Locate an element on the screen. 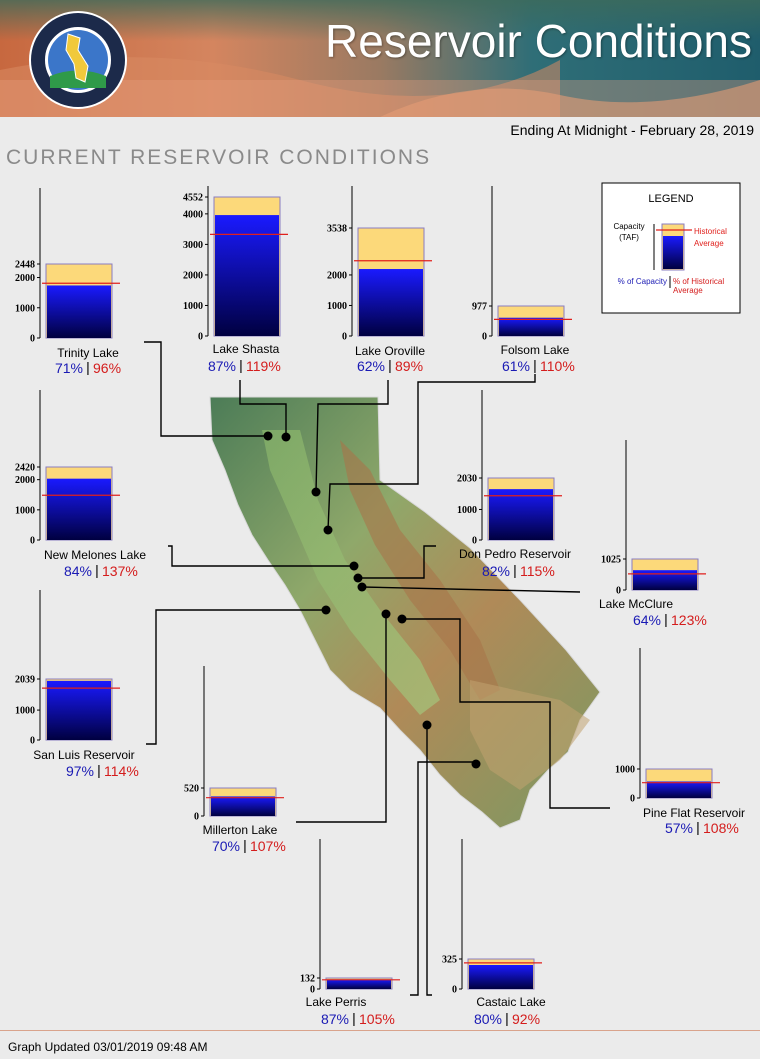 The height and width of the screenshot is (1059, 760). tick-label: 2420 is located at coordinates (25, 468).